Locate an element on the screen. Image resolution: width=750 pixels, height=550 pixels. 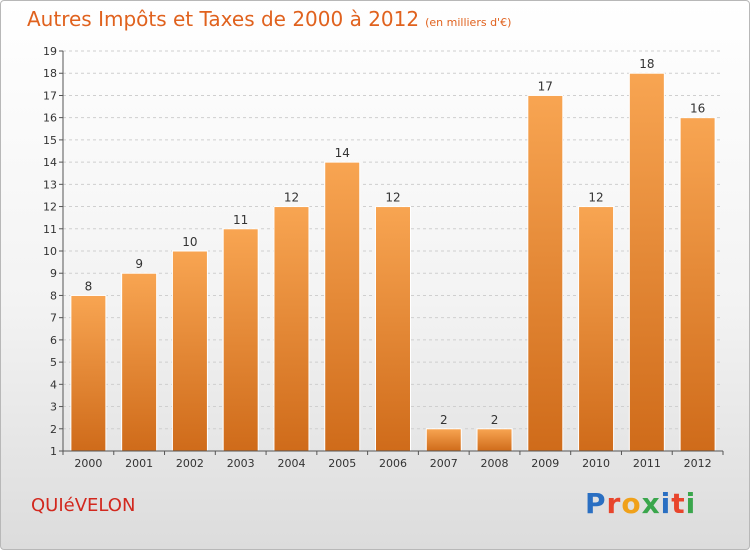
bar-2008 is located at coordinates (494, 440).